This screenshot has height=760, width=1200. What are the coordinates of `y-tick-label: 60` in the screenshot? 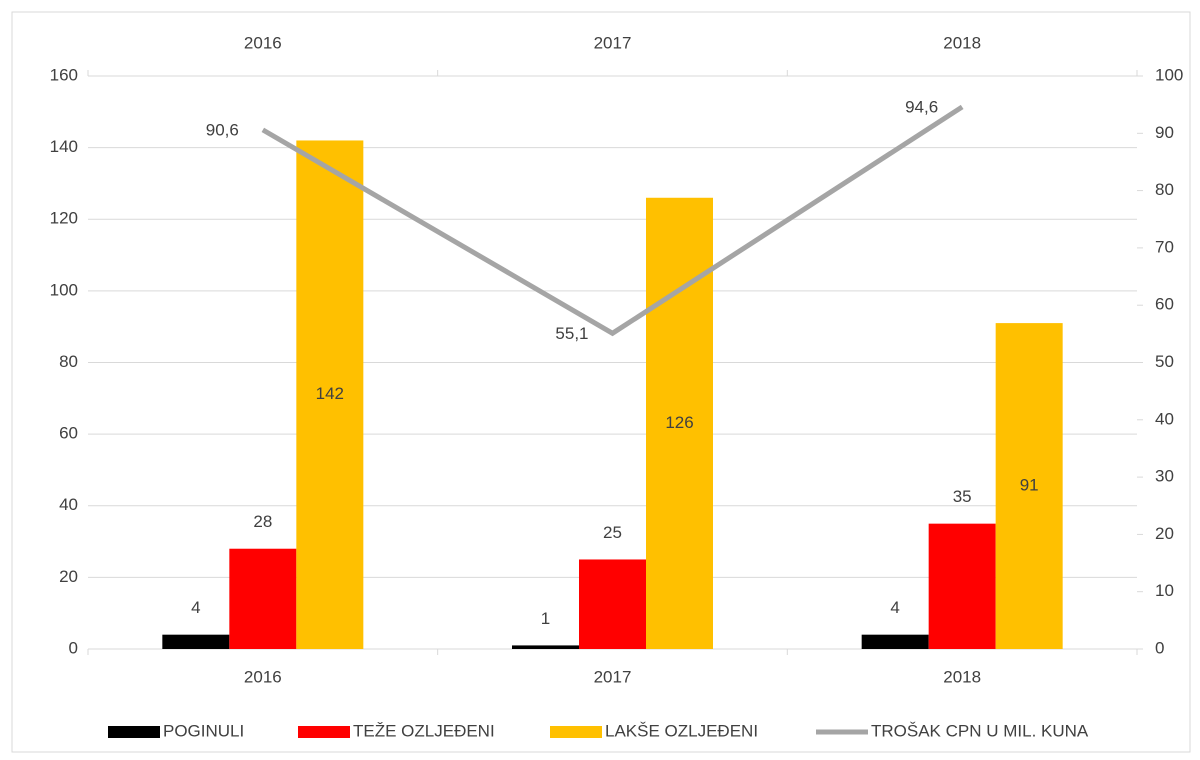 It's located at (68, 433).